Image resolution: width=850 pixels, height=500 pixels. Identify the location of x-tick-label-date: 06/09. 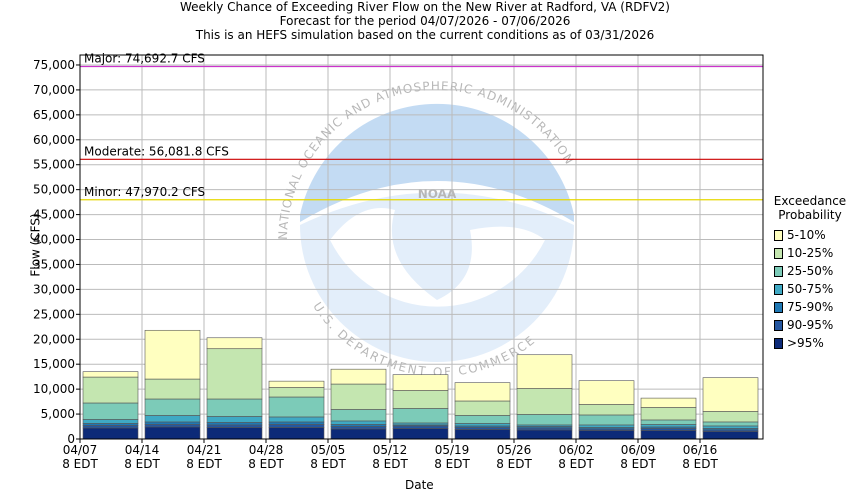
(638, 450).